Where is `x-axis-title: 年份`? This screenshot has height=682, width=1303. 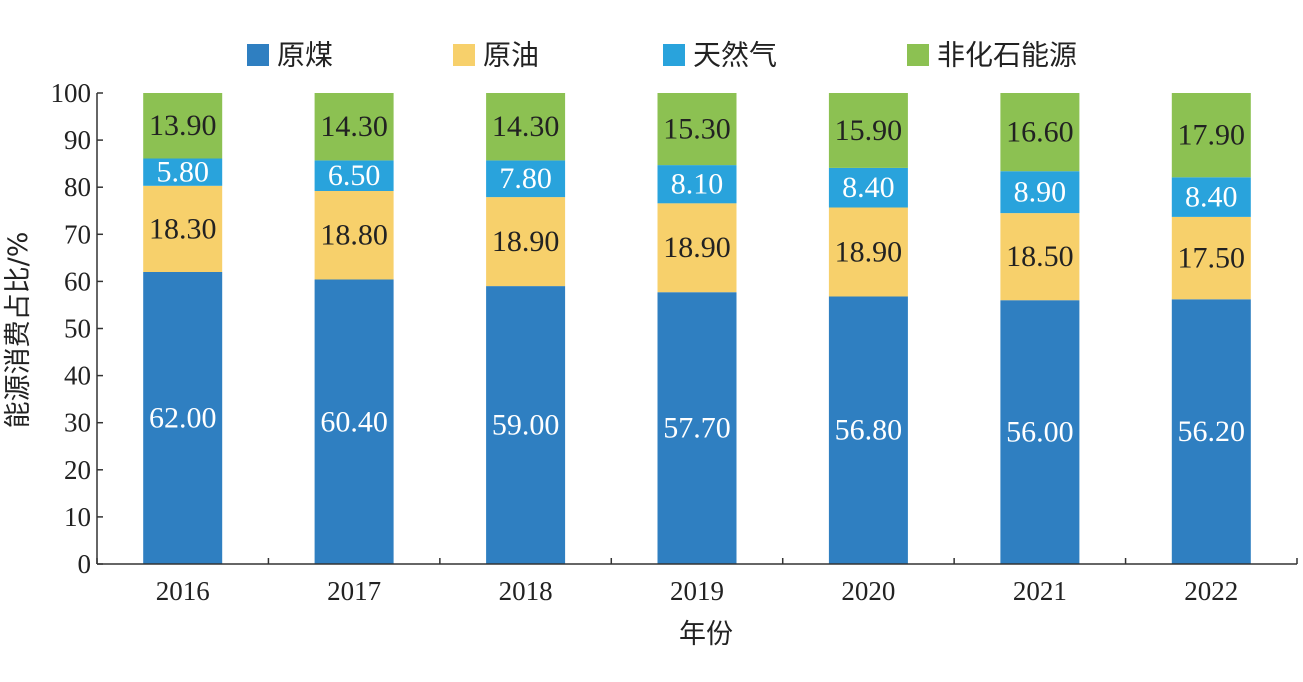
x-axis-title: 年份 is located at coordinates (706, 634).